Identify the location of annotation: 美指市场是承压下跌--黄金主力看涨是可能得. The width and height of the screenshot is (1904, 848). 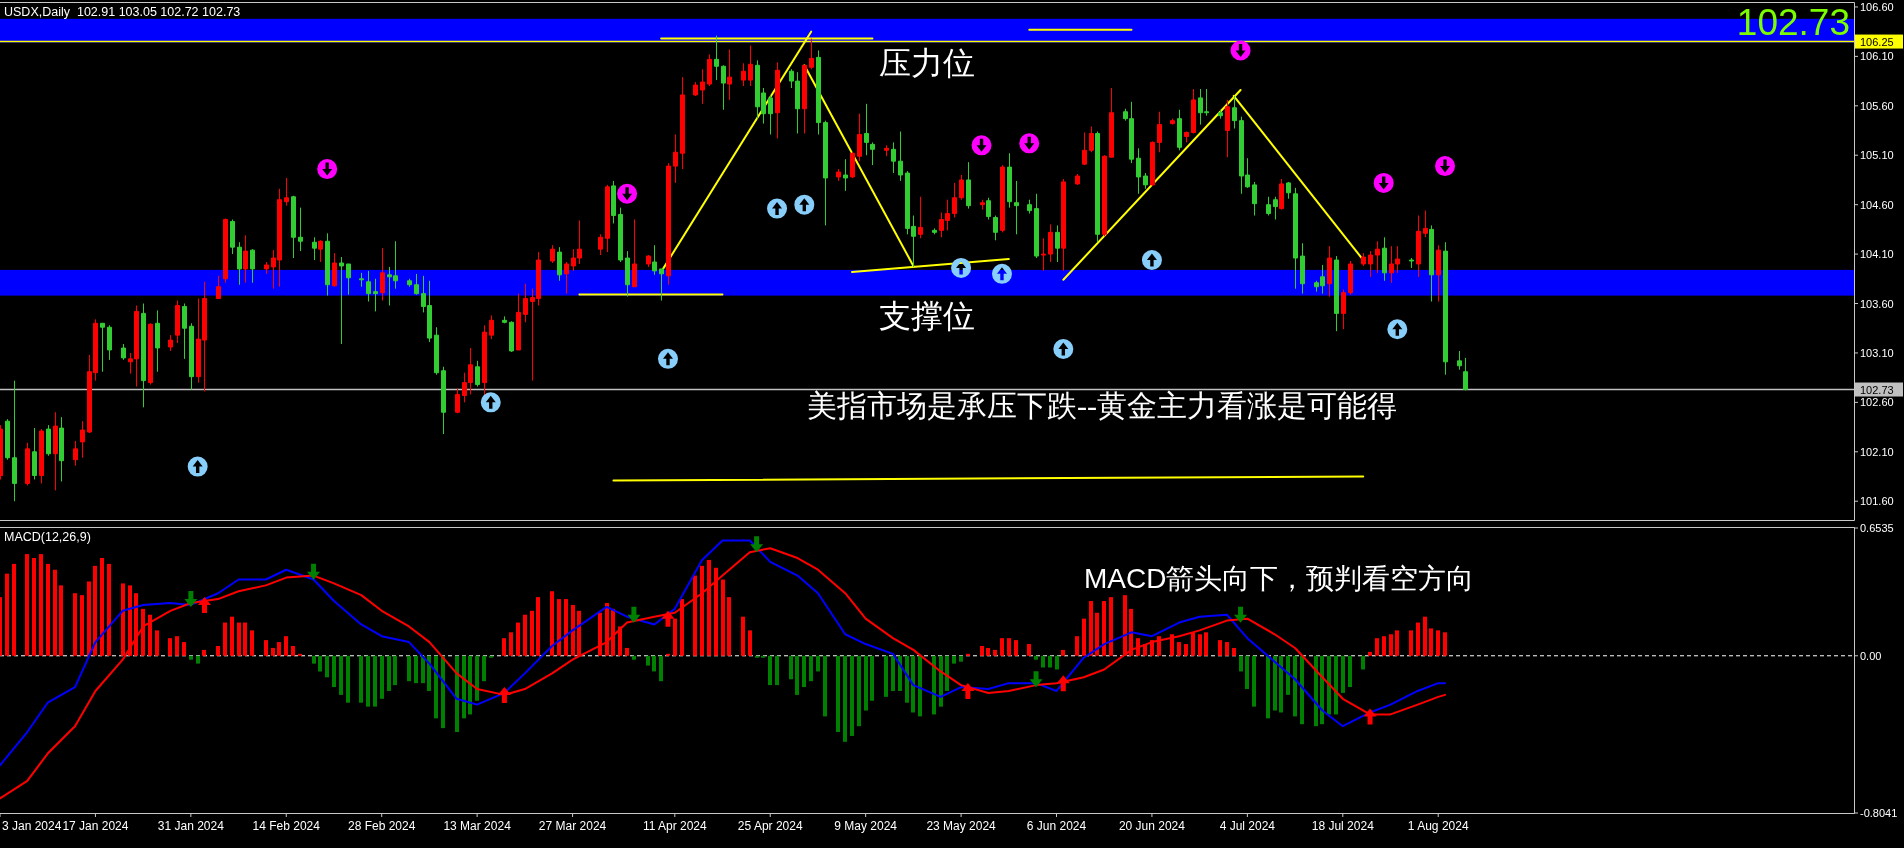
(1102, 405).